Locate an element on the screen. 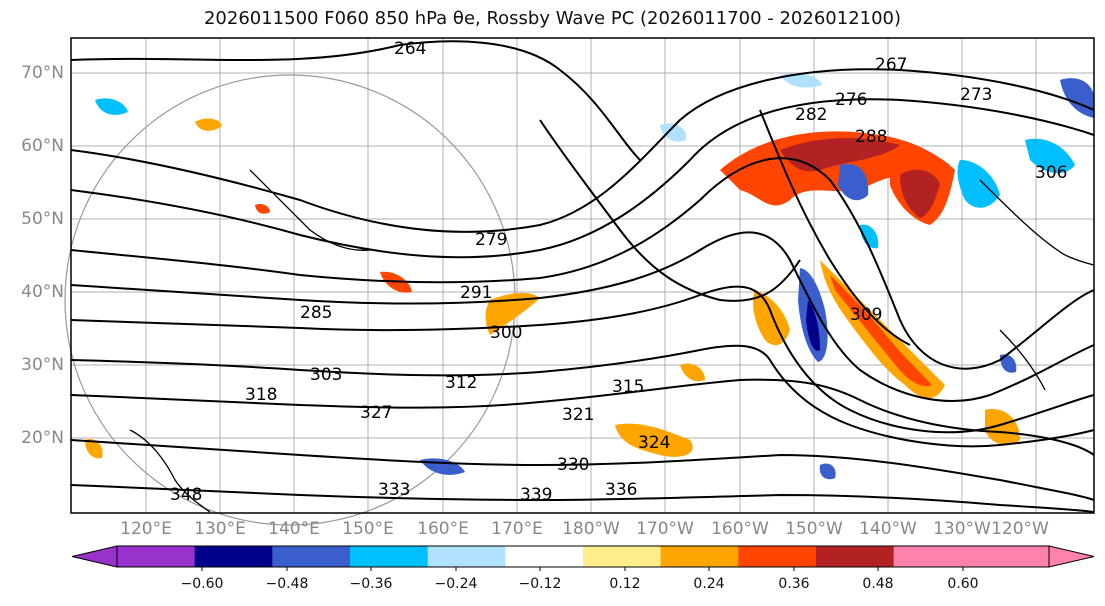  contour-label: 324 is located at coordinates (654, 443).